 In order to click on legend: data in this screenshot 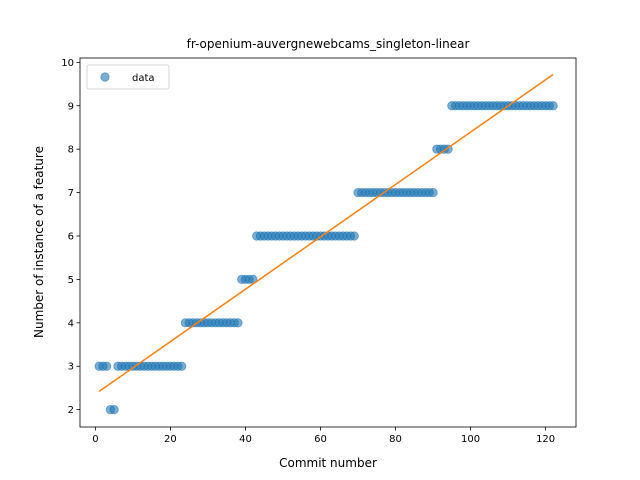, I will do `click(128, 77)`.